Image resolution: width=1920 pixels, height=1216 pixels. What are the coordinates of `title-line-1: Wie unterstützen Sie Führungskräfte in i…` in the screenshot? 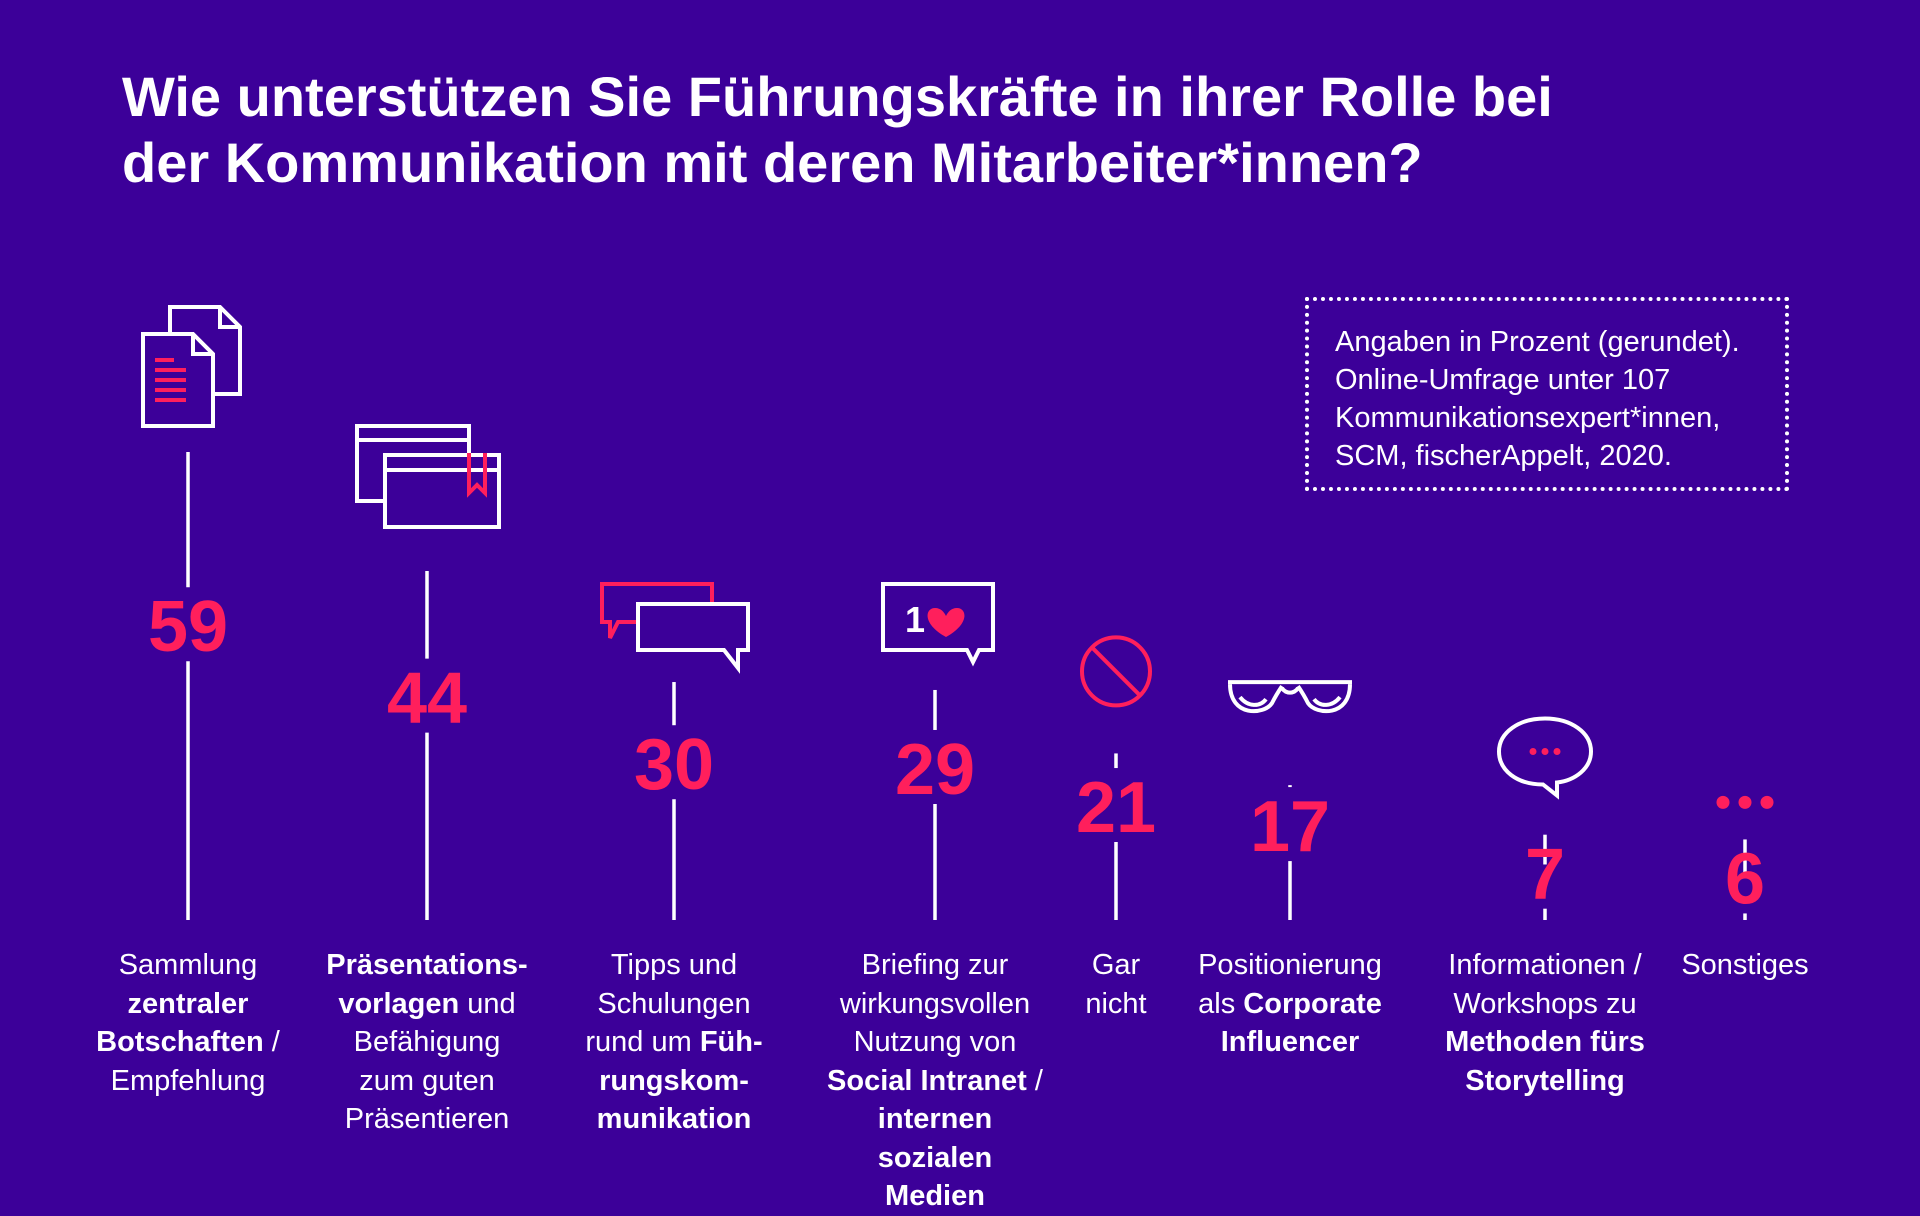 It's located at (837, 96).